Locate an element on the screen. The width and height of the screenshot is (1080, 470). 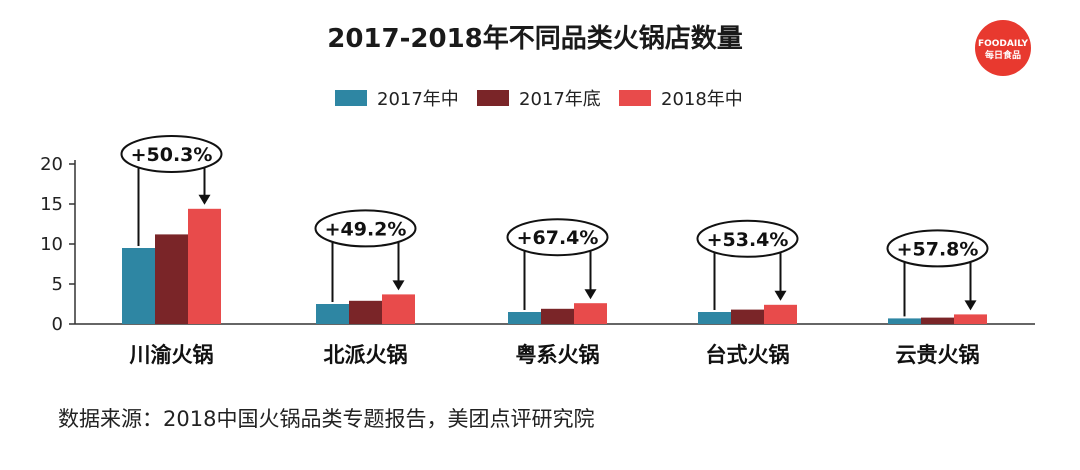
logo-line2: 每日食品 is located at coordinates (1003, 55).